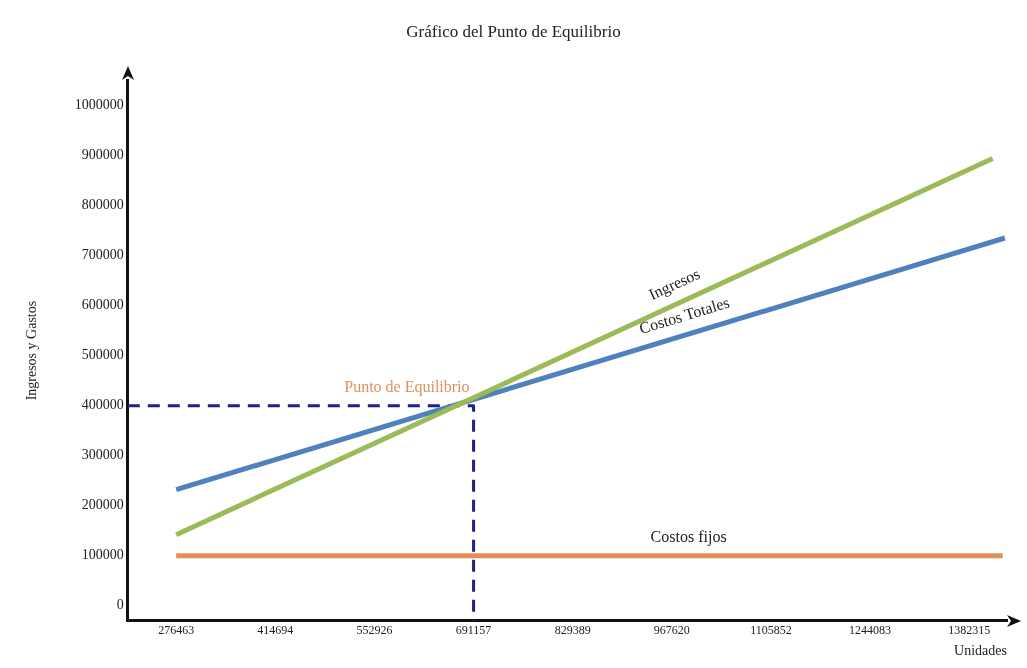 The image size is (1027, 668). What do you see at coordinates (102, 555) in the screenshot?
I see `y-tick-label: 100000` at bounding box center [102, 555].